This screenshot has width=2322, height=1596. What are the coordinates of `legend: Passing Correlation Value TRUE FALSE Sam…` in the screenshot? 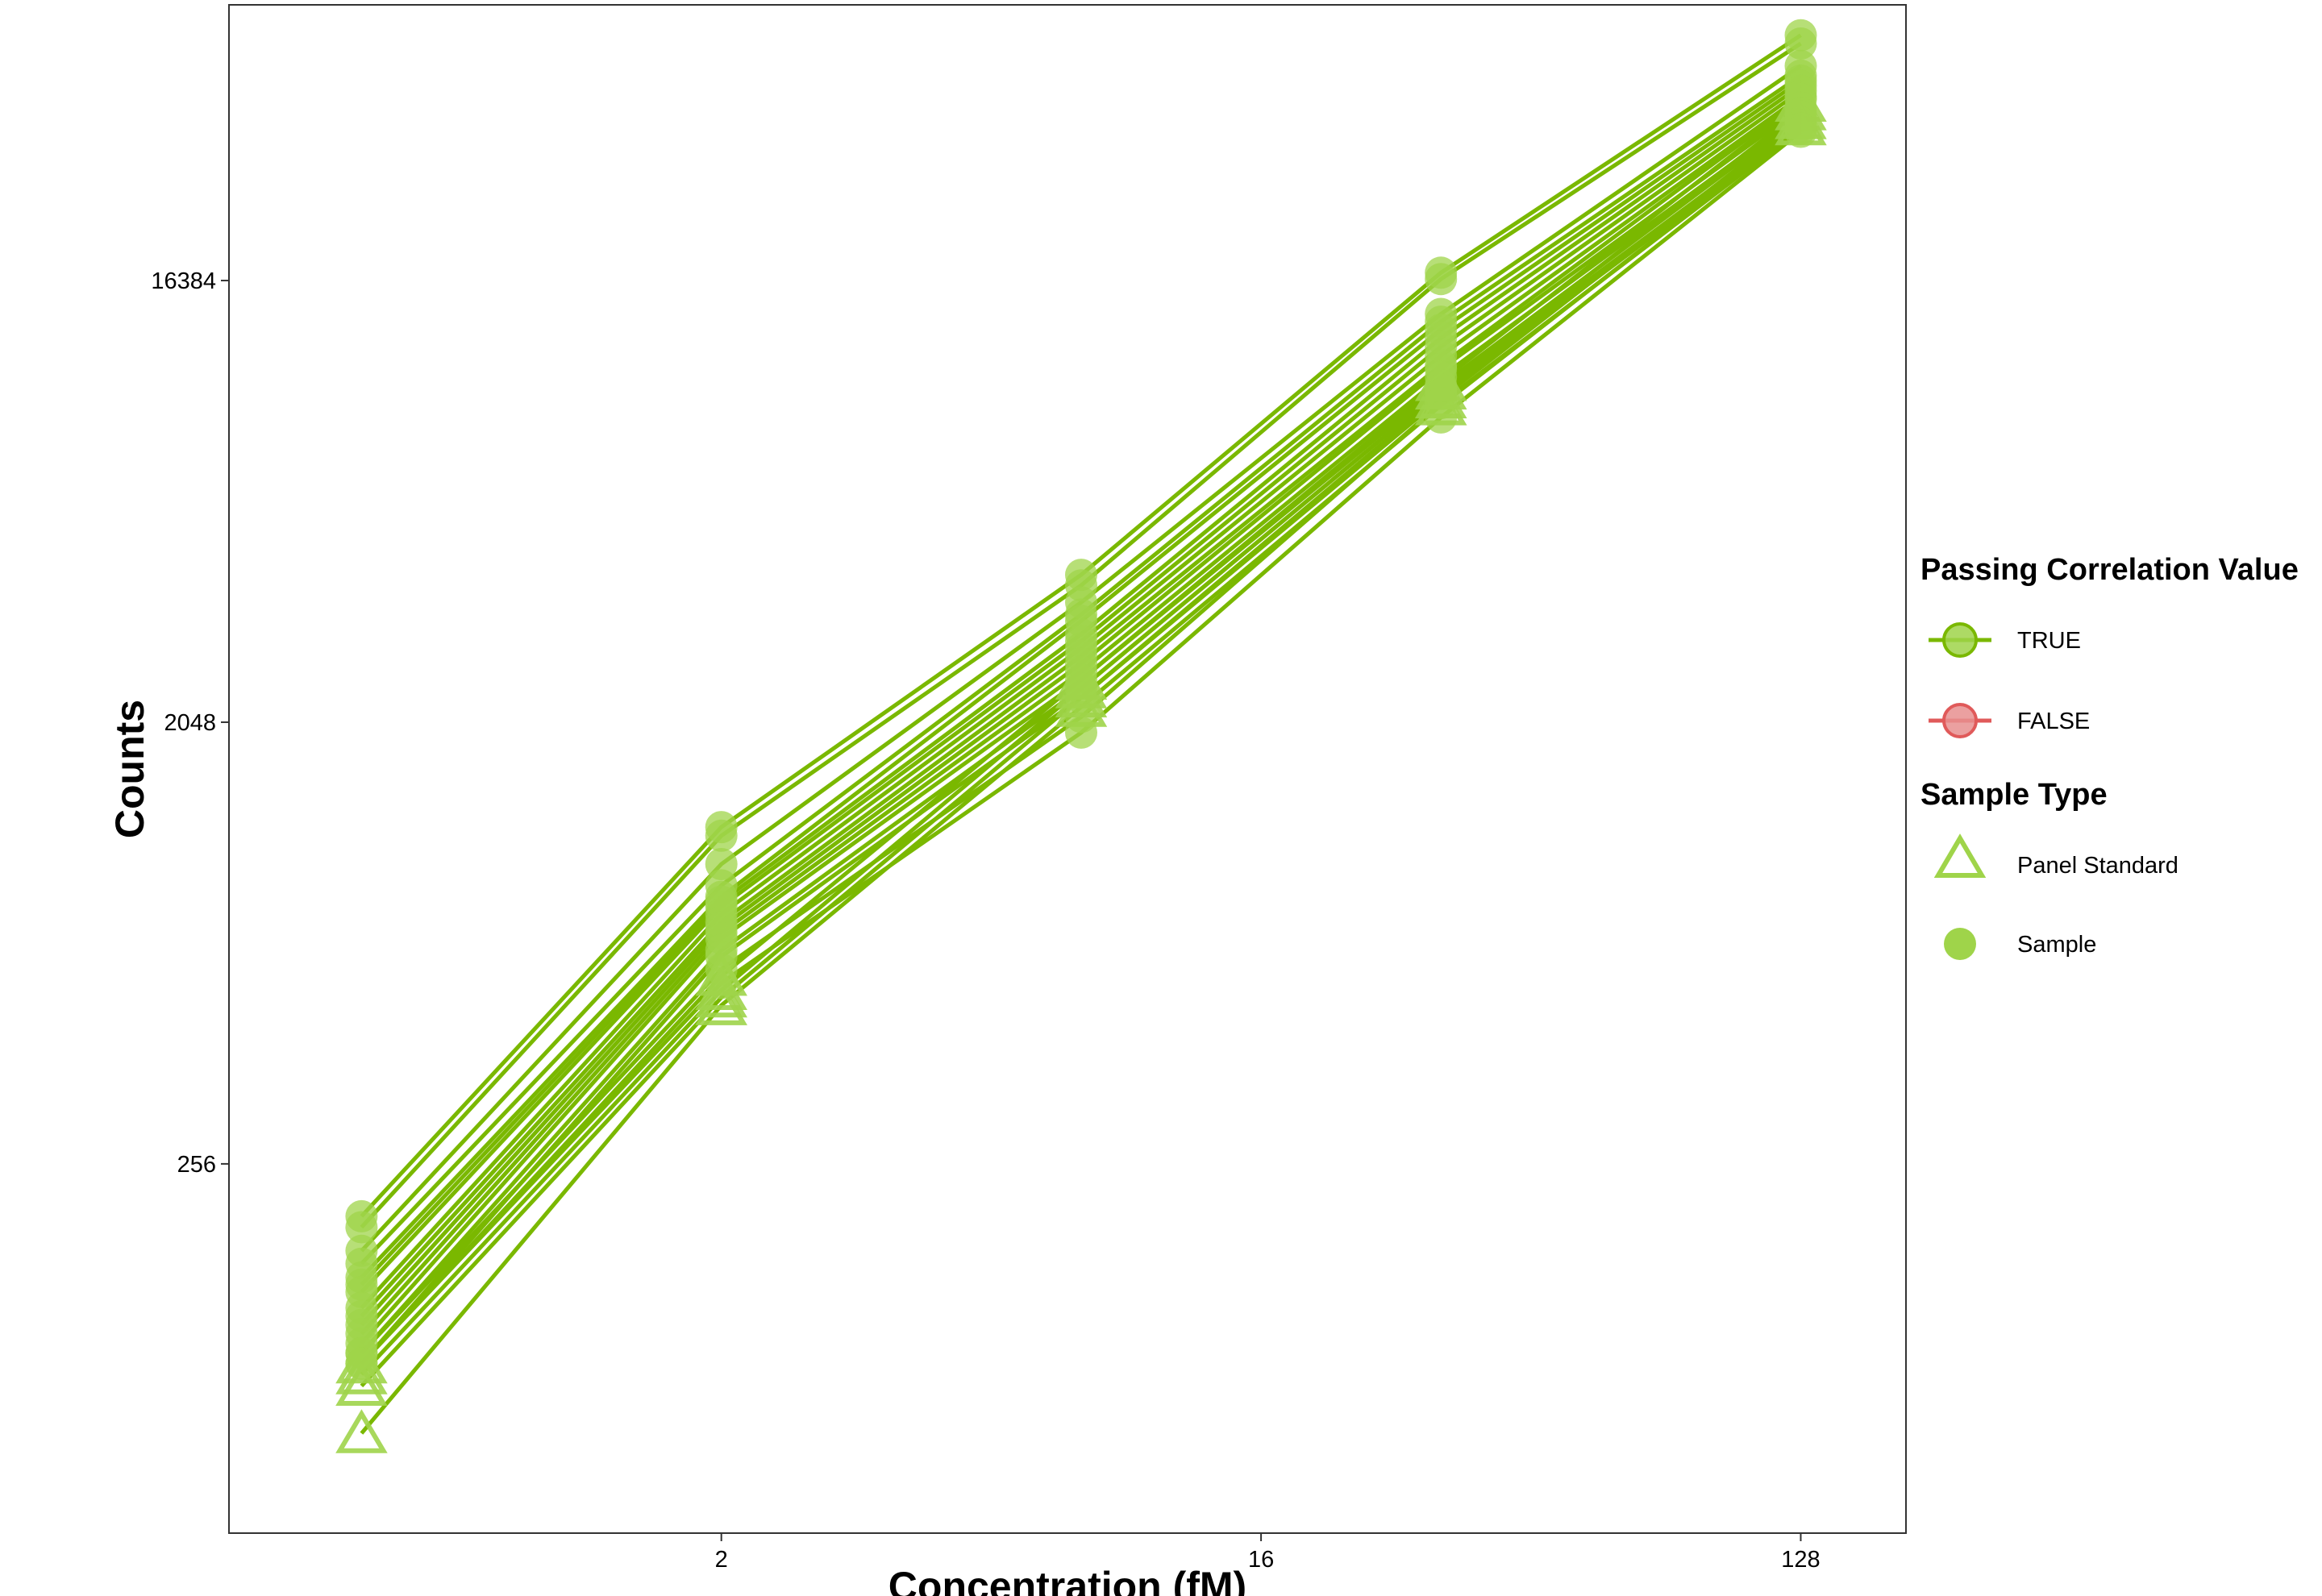 It's located at (2109, 756).